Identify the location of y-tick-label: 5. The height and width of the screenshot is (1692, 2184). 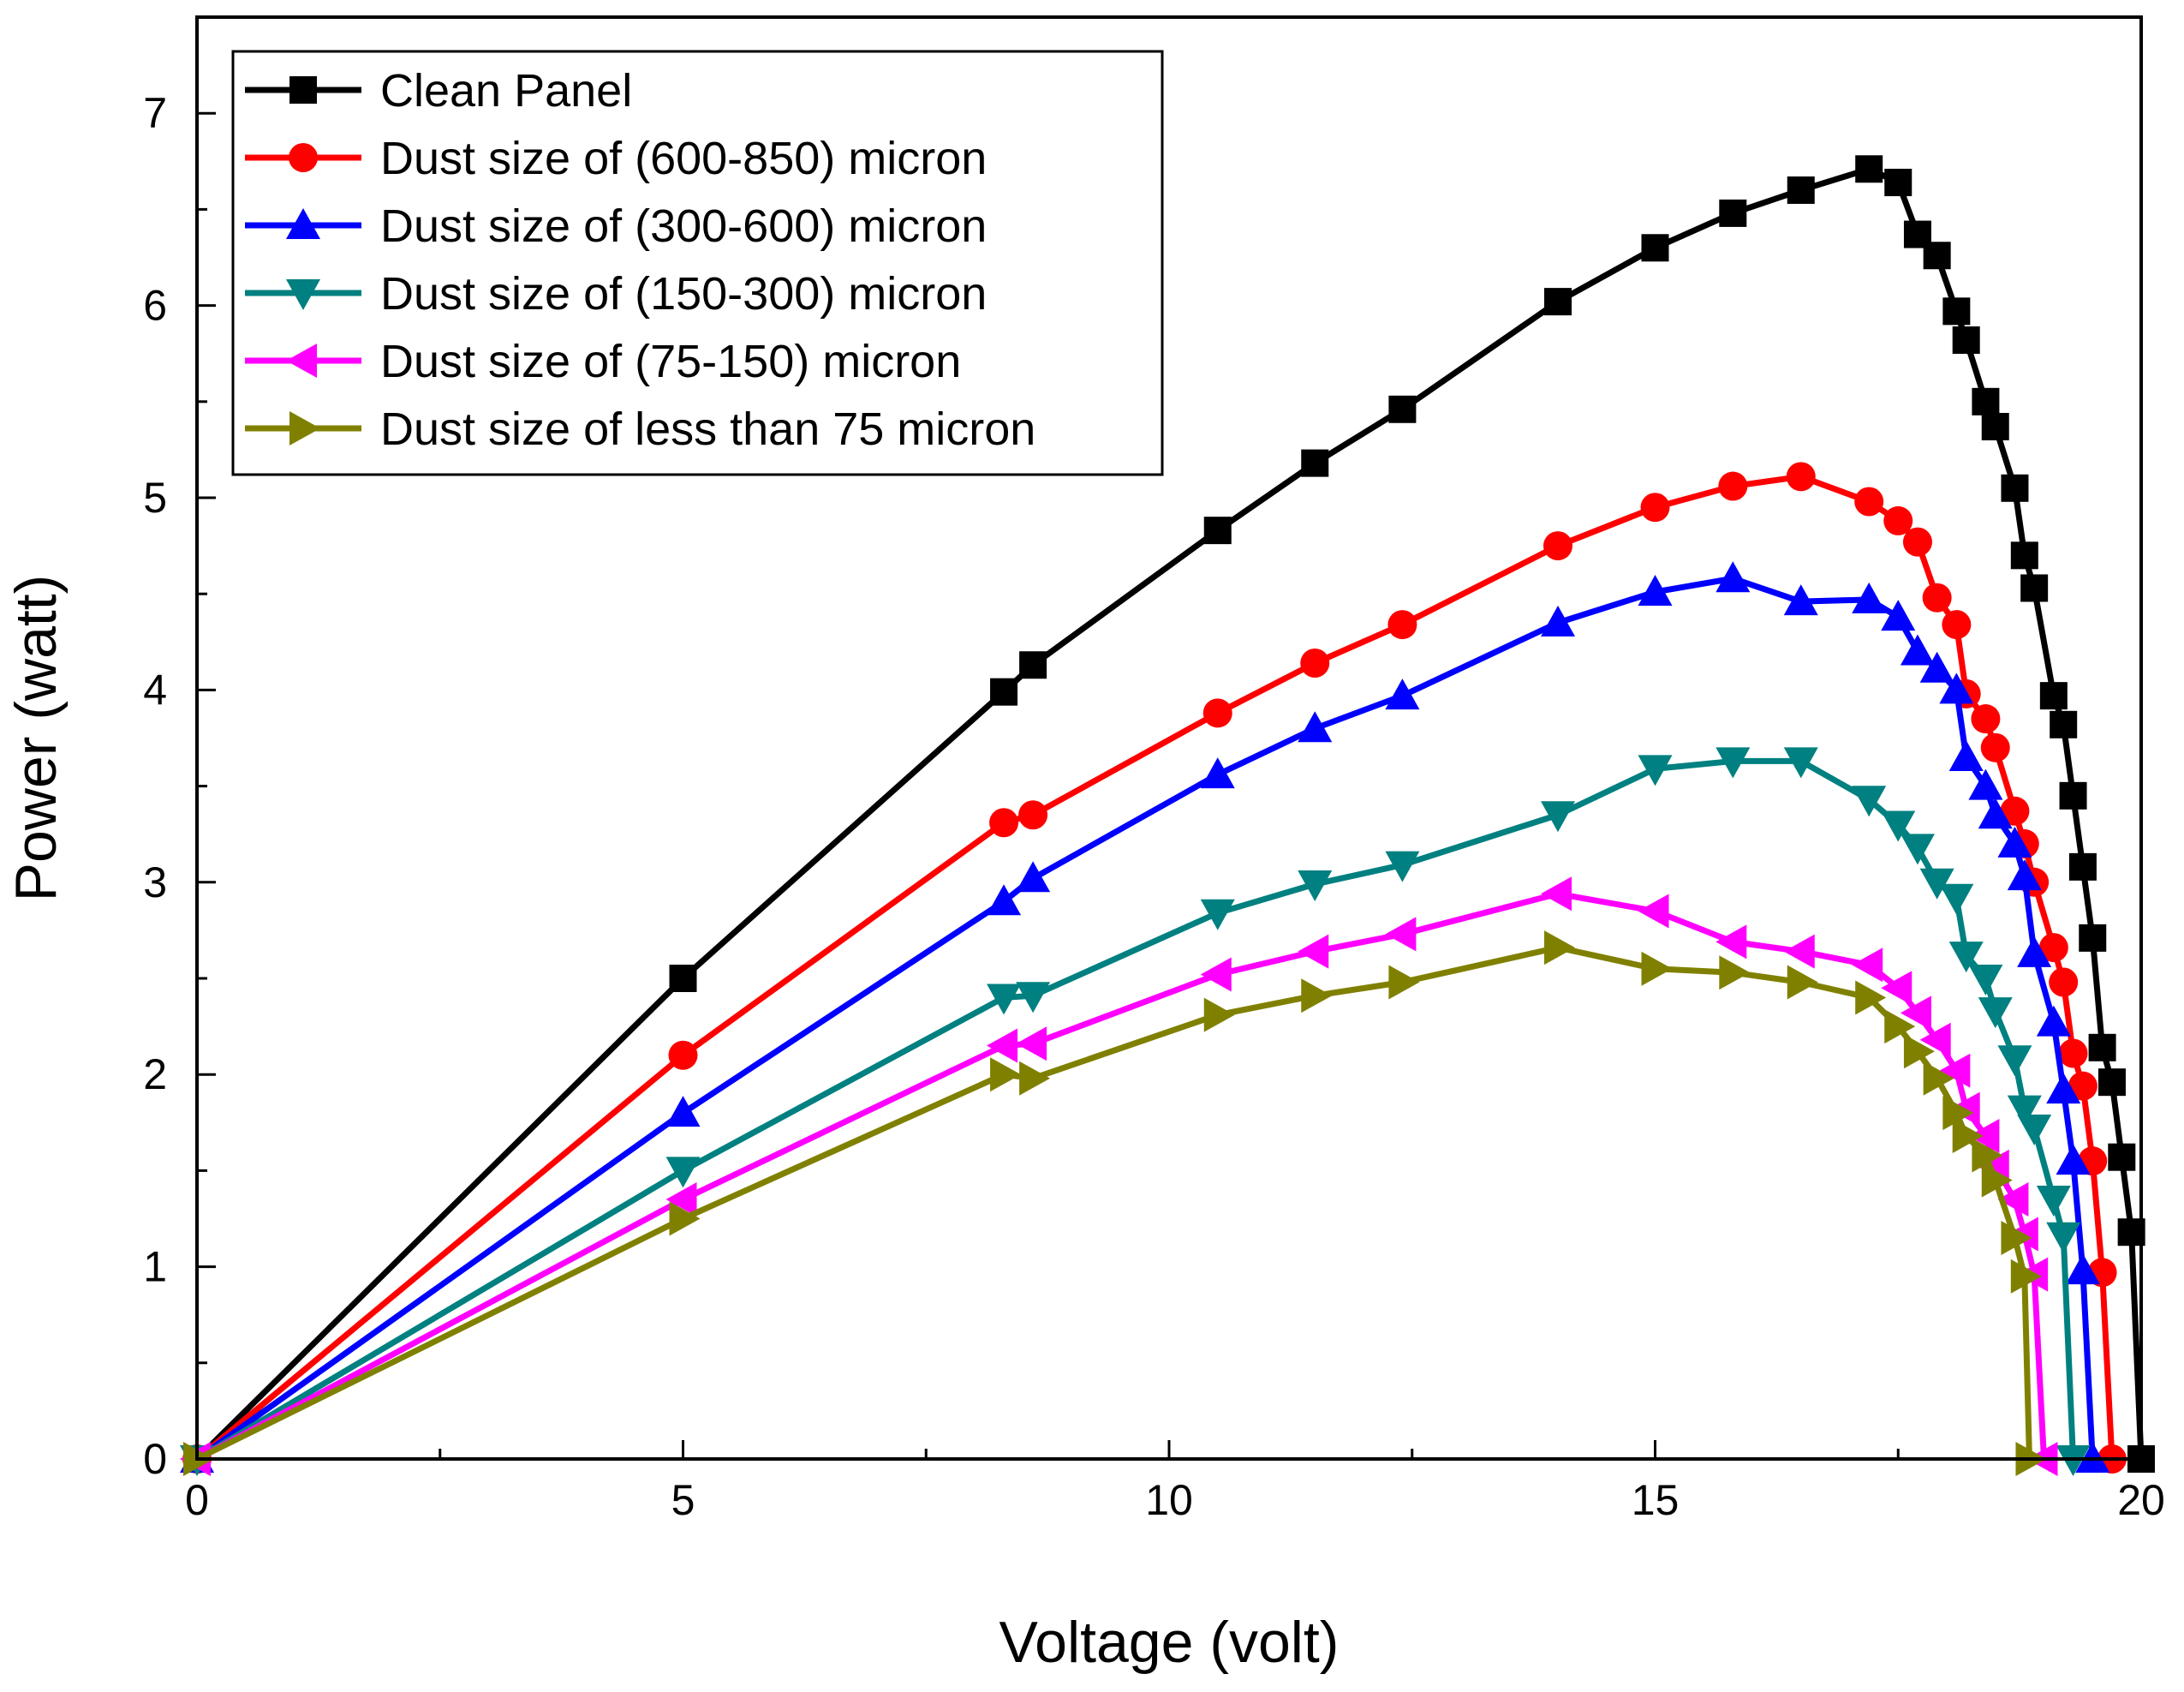
(155, 498).